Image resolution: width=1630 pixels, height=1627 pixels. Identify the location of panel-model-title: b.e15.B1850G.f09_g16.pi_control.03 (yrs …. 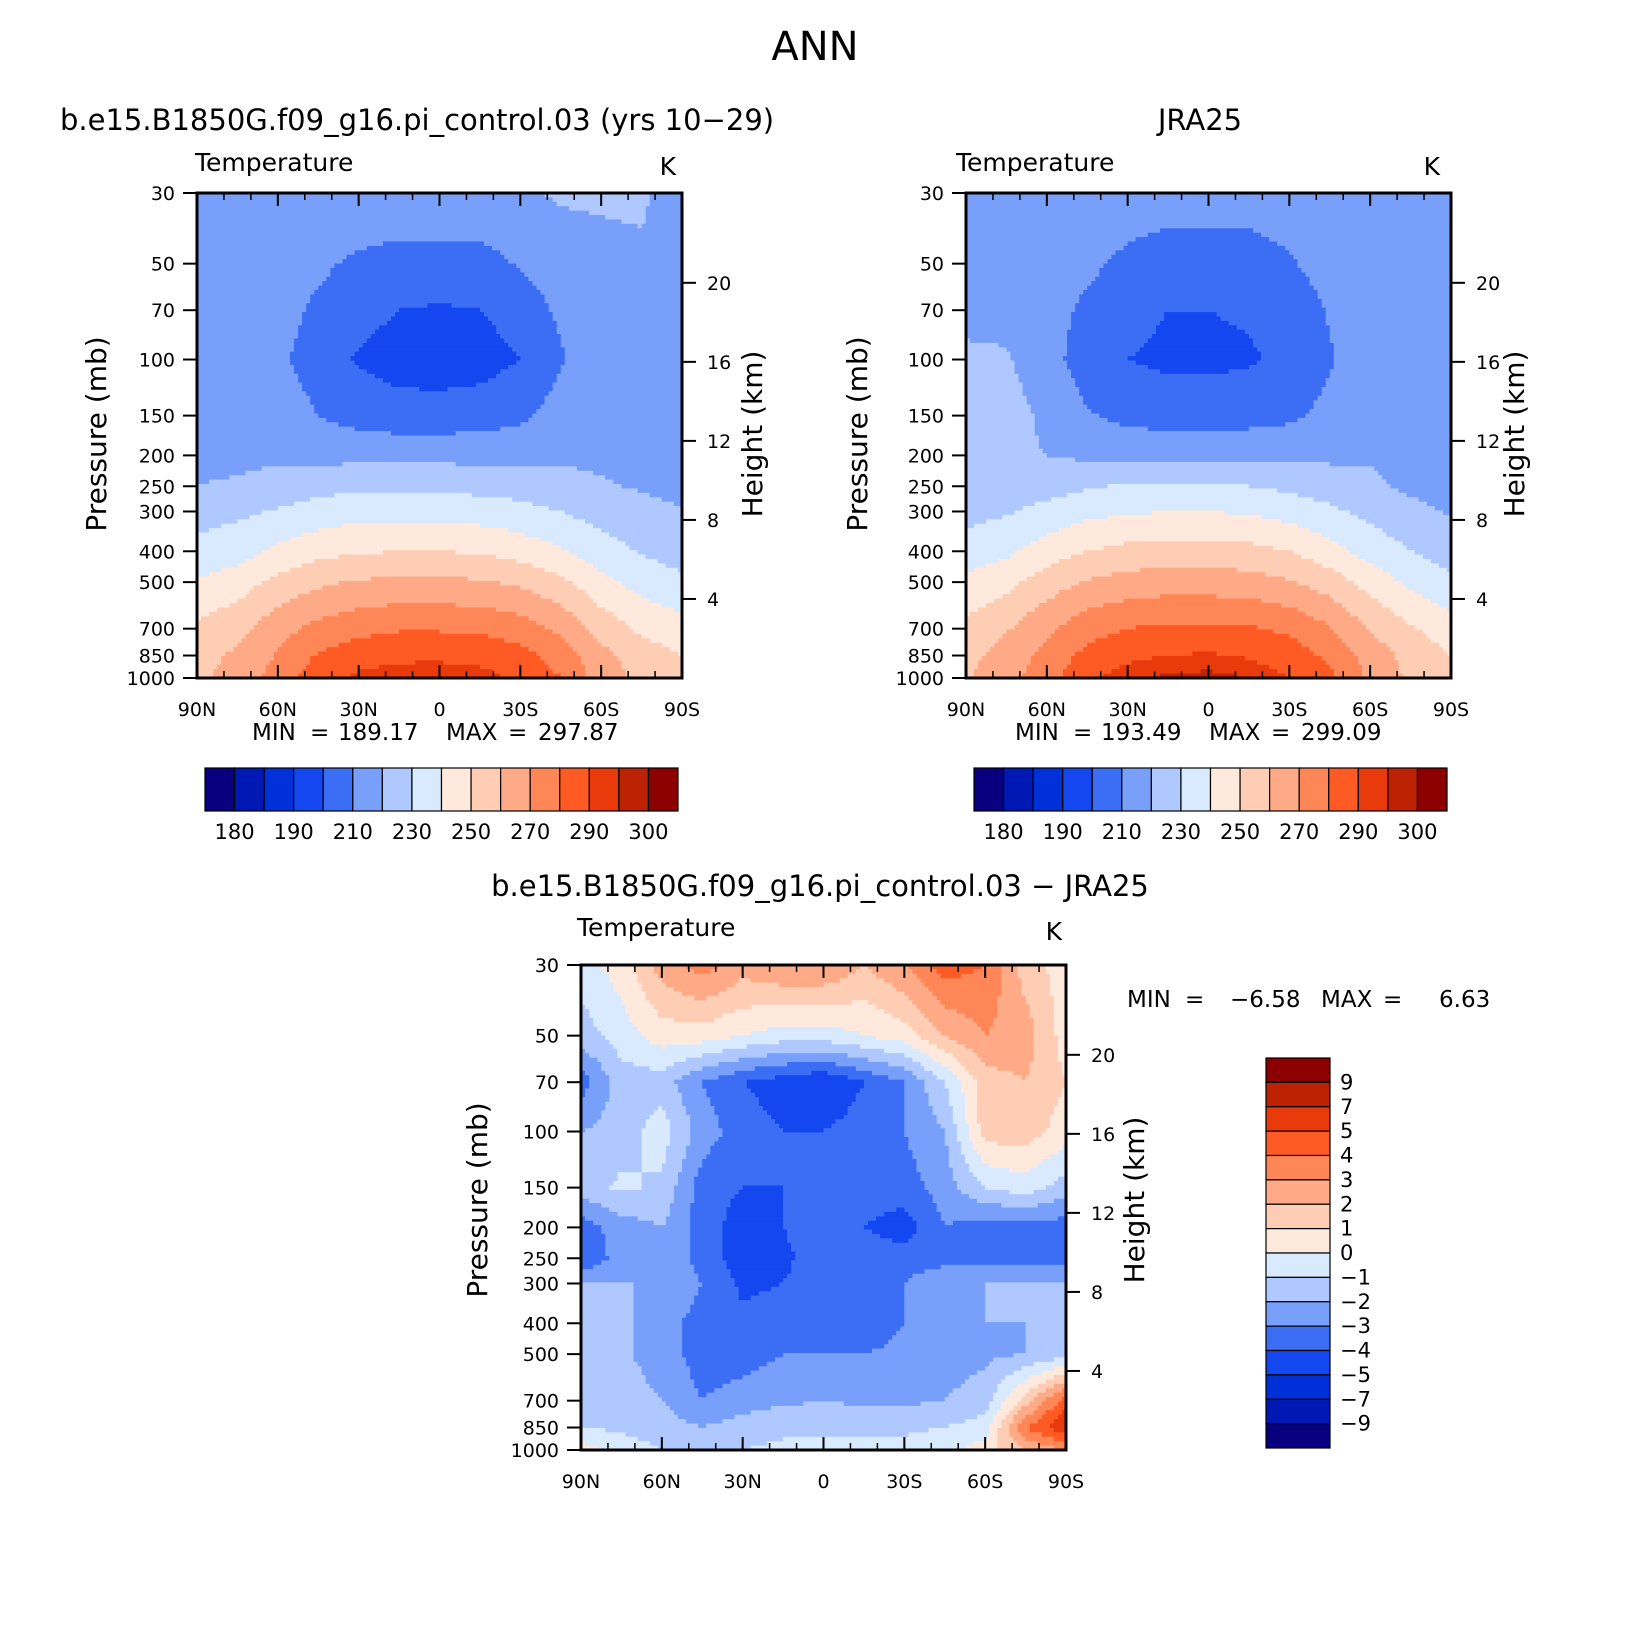
(417, 120).